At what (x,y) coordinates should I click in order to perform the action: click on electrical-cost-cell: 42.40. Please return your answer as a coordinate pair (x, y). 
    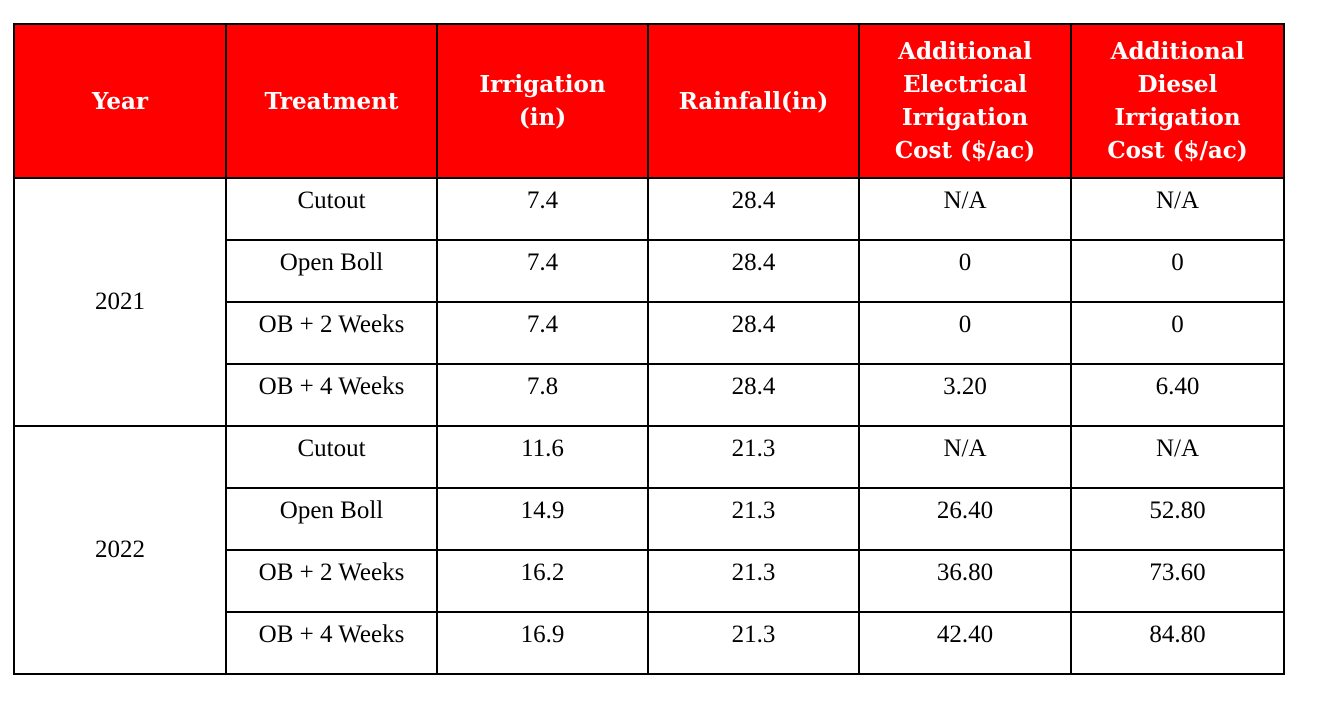
    Looking at the image, I should click on (965, 643).